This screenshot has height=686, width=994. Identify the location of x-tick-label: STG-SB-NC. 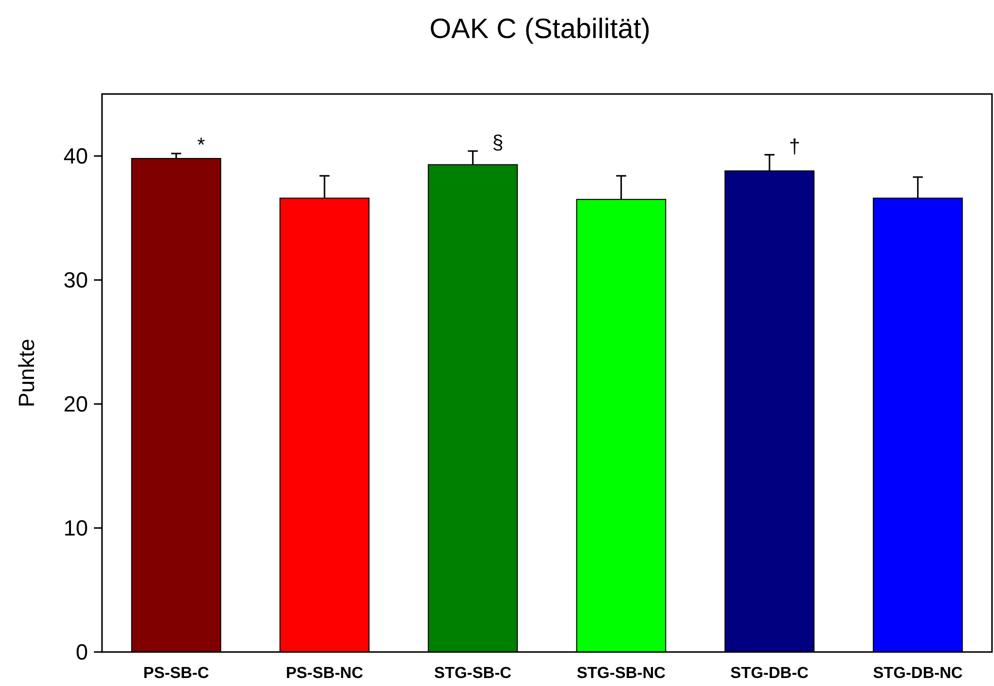
(621, 673).